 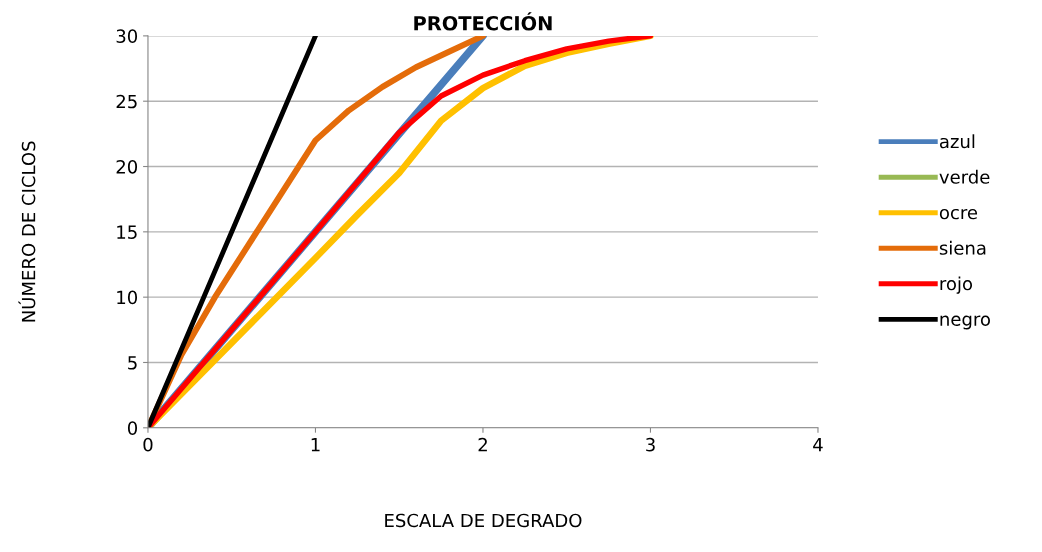 What do you see at coordinates (957, 141) in the screenshot?
I see `legend-label: azul` at bounding box center [957, 141].